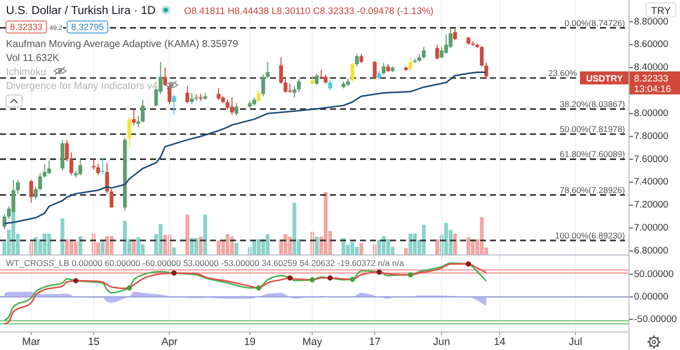 The image size is (680, 350). What do you see at coordinates (661, 11) in the screenshot?
I see `text: TRY` at bounding box center [661, 11].